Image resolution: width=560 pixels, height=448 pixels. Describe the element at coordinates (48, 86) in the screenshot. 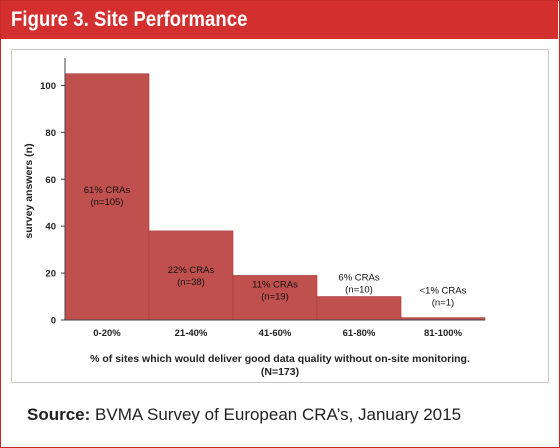

I see `y-tick-label: 100` at that location.